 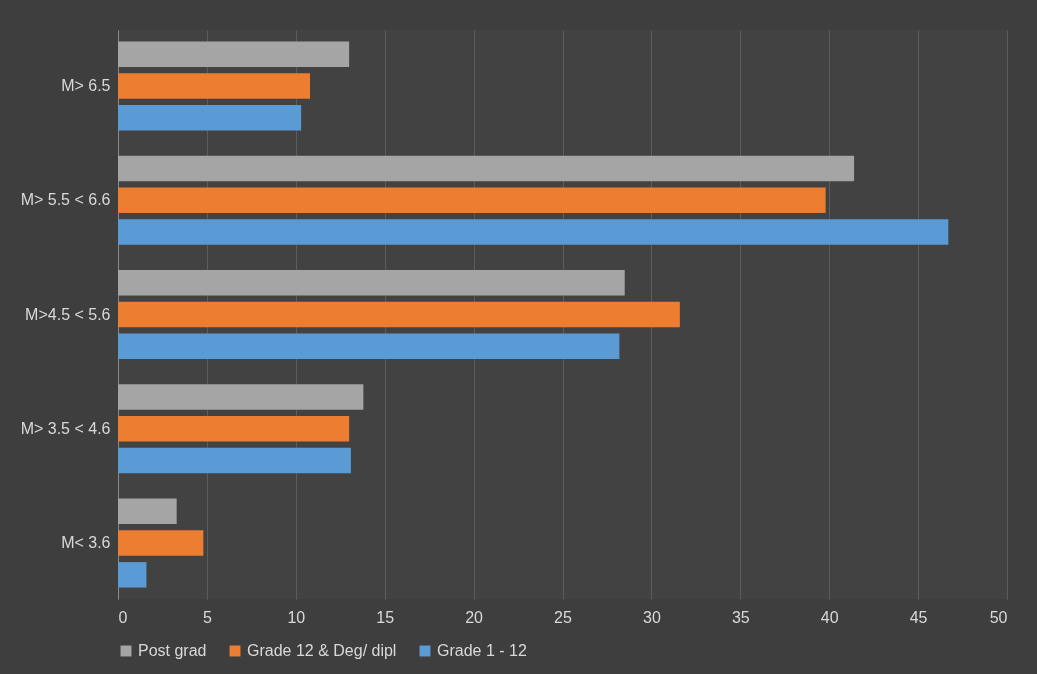 I want to click on x-tick-label: 50, so click(x=998, y=617).